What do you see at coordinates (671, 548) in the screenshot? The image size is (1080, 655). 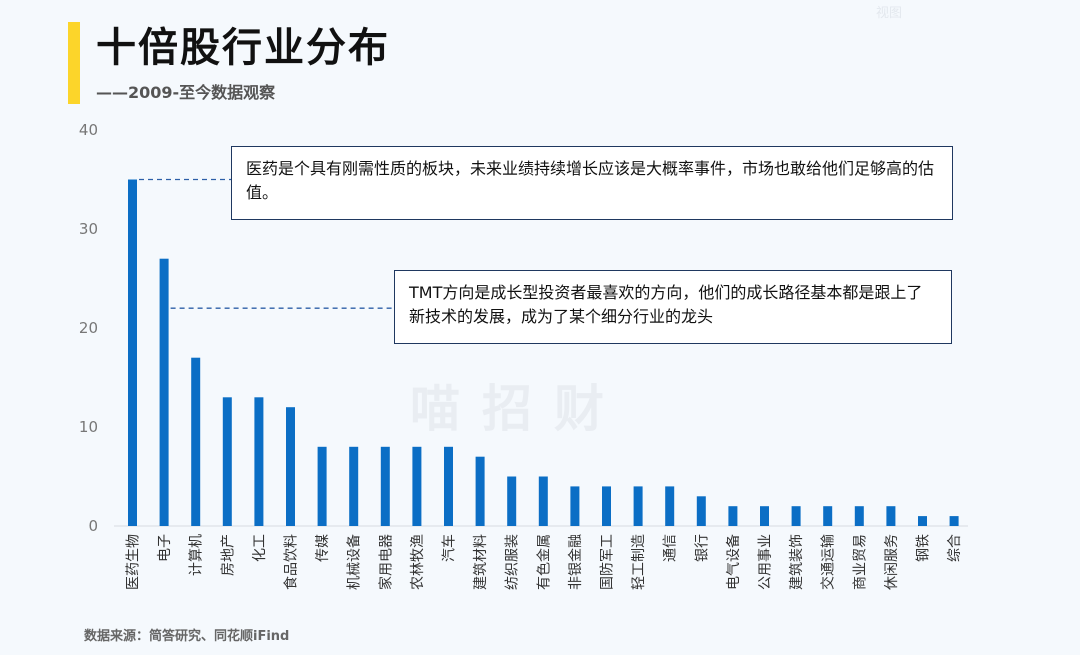 I see `x-tick-label: 通信` at bounding box center [671, 548].